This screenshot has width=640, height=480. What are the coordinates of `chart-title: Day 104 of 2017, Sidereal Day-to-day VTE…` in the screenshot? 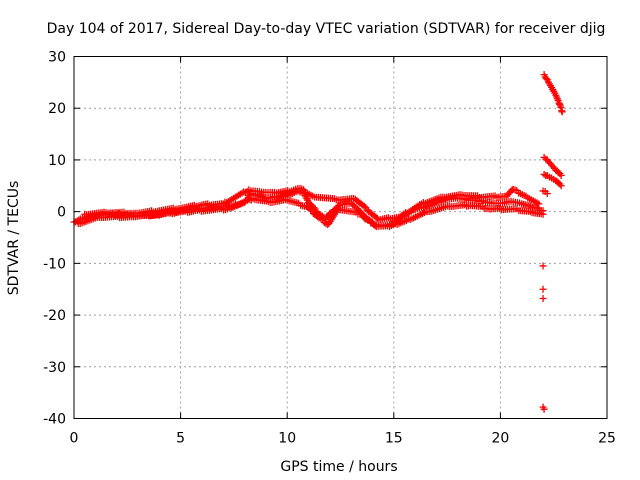 It's located at (326, 29).